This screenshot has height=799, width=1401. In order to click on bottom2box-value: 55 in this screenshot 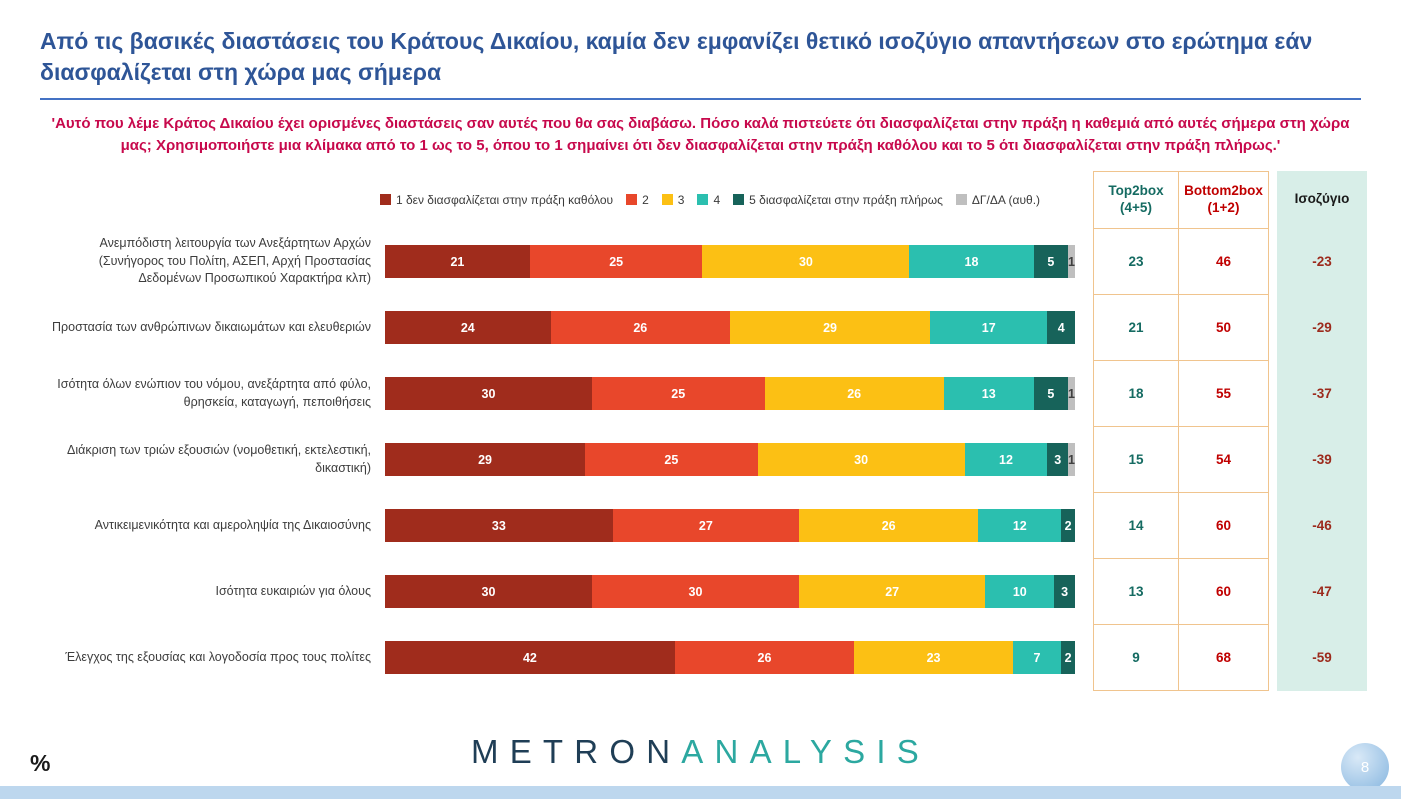, I will do `click(1224, 393)`.